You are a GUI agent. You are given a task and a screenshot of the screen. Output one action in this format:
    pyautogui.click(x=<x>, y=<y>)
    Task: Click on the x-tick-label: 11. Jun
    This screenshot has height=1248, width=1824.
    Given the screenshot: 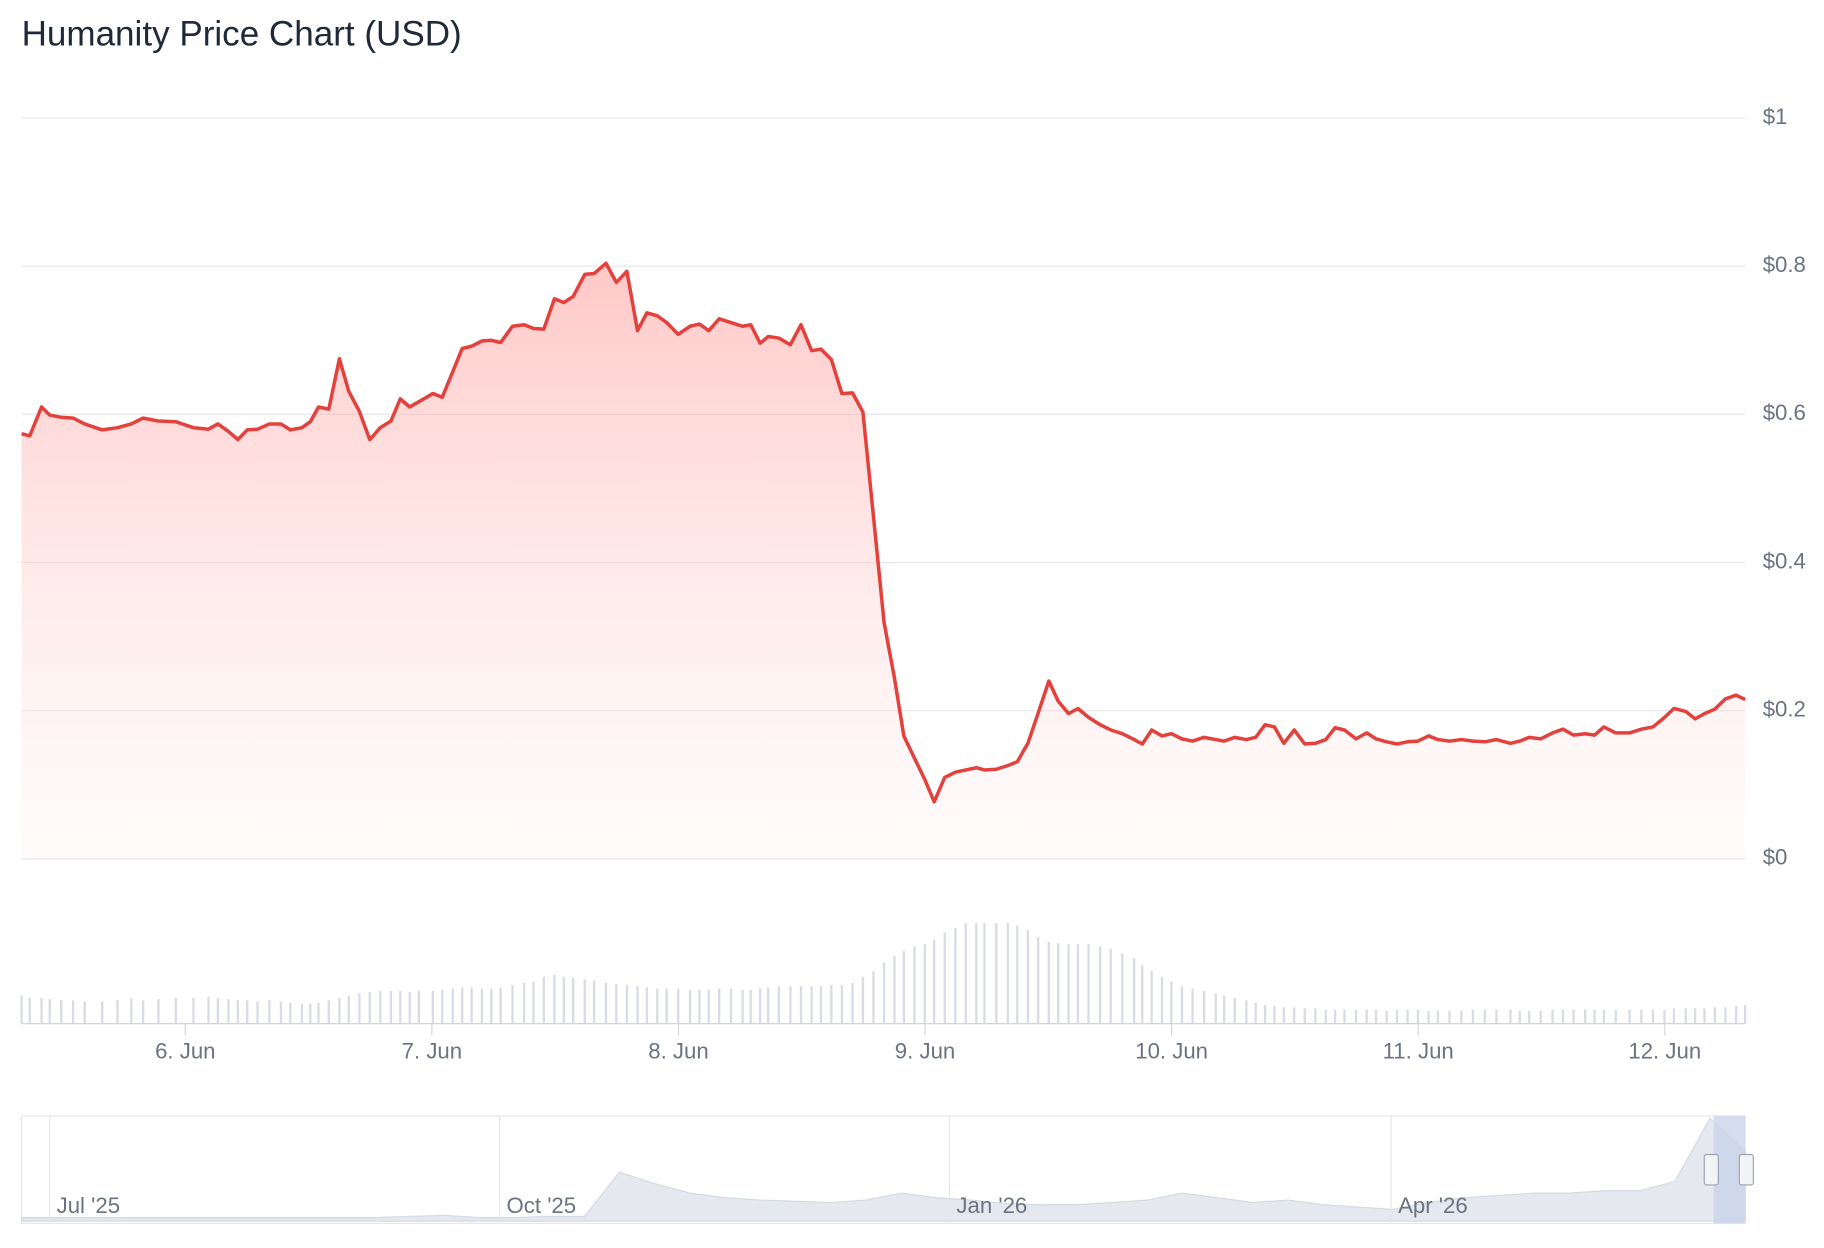 What is the action you would take?
    pyautogui.click(x=1418, y=1051)
    